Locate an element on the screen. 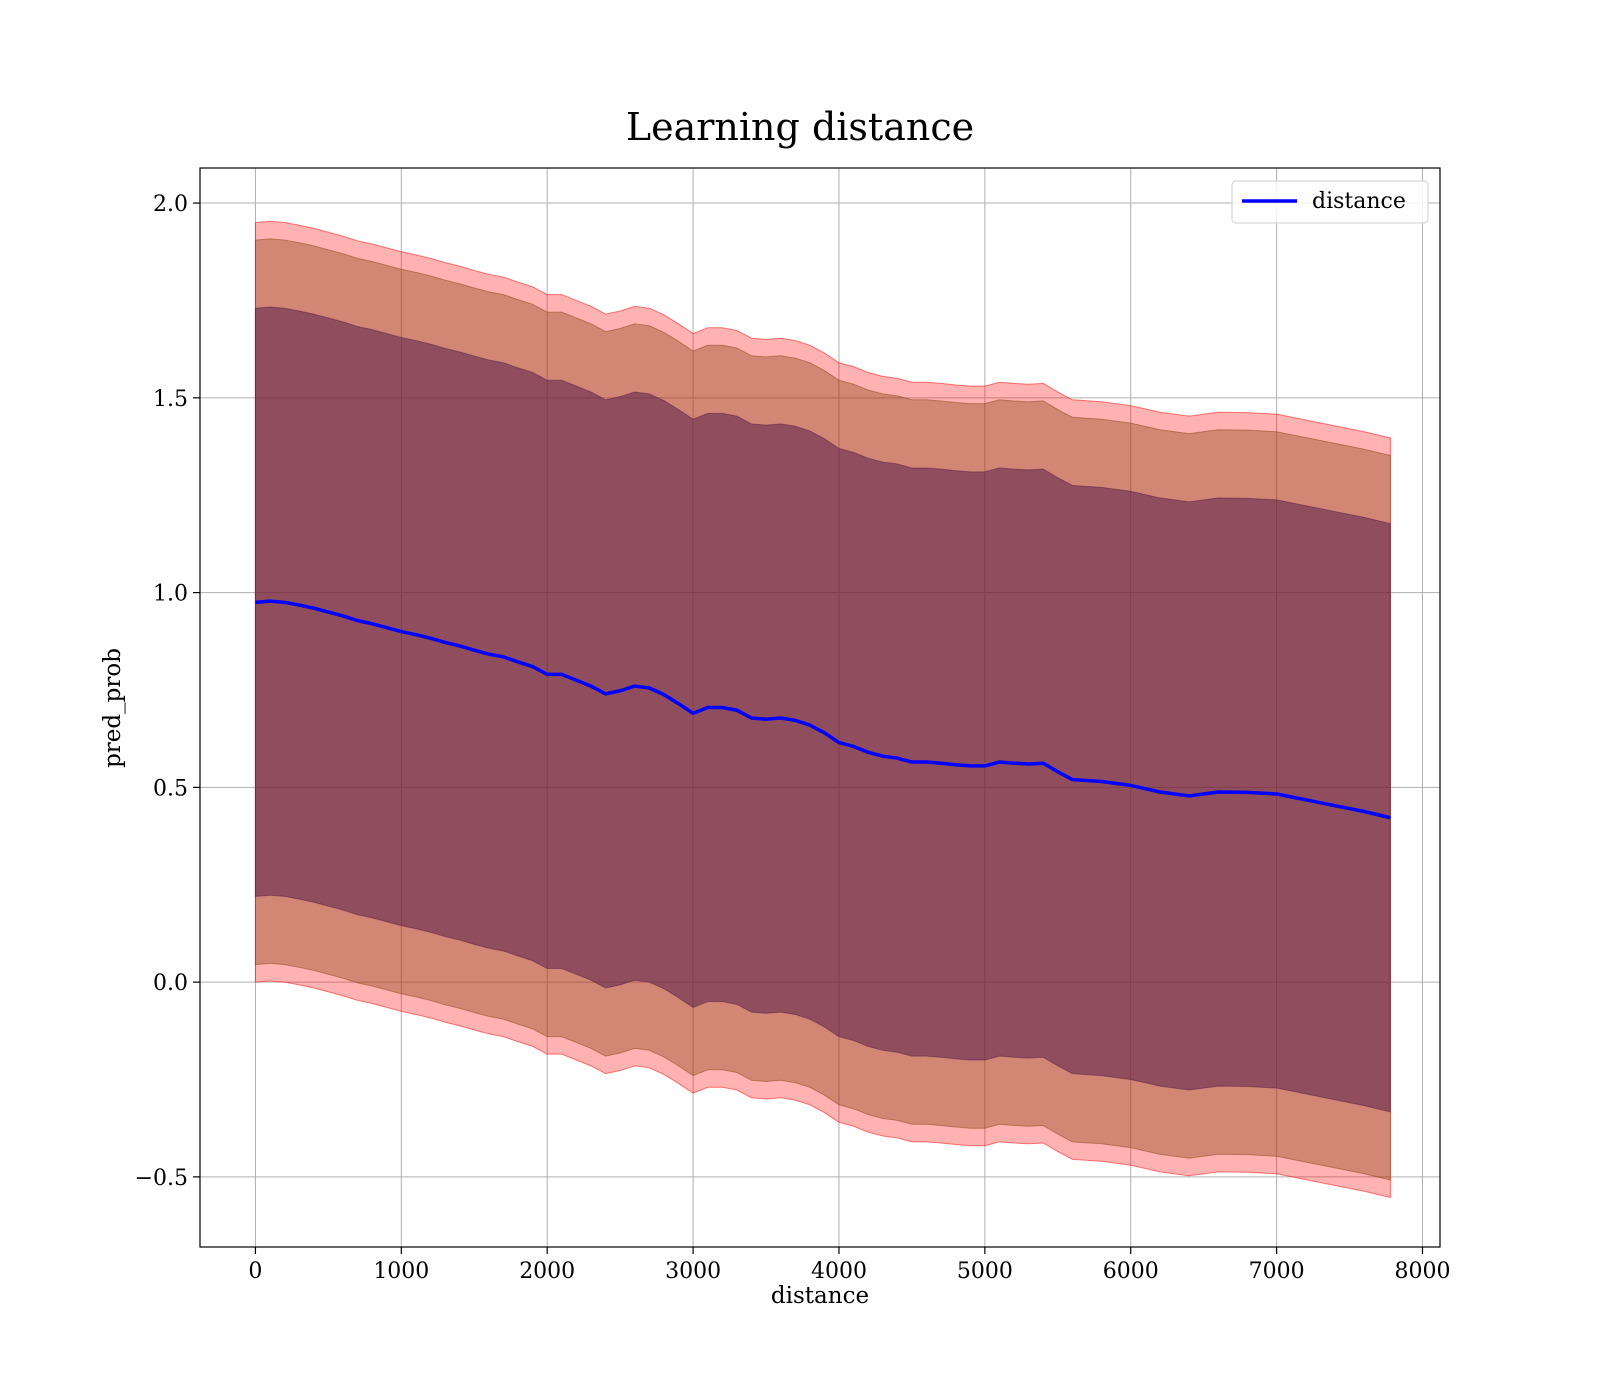  legend-box is located at coordinates (1330, 202).